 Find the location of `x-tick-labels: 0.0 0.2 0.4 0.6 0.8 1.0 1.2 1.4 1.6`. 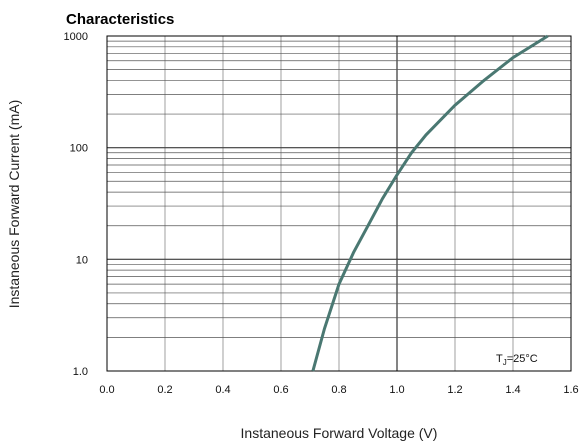

x-tick-labels: 0.0 0.2 0.4 0.6 0.8 1.0 1.2 1.4 1.6 is located at coordinates (338, 390).